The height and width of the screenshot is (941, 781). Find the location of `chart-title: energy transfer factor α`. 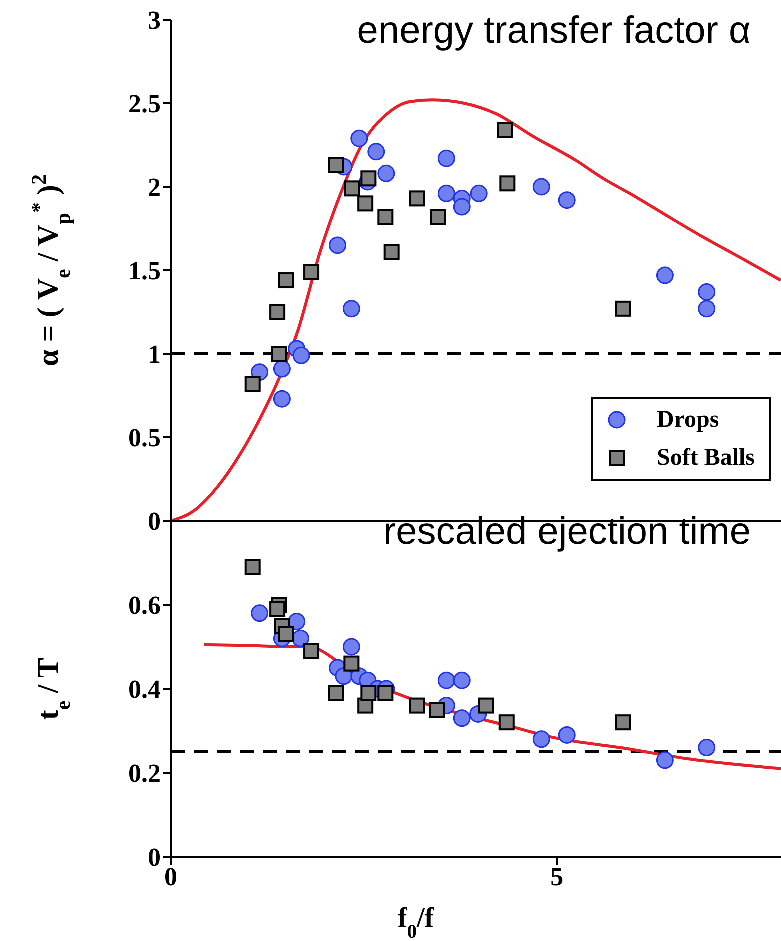

chart-title: energy transfer factor α is located at coordinates (554, 31).